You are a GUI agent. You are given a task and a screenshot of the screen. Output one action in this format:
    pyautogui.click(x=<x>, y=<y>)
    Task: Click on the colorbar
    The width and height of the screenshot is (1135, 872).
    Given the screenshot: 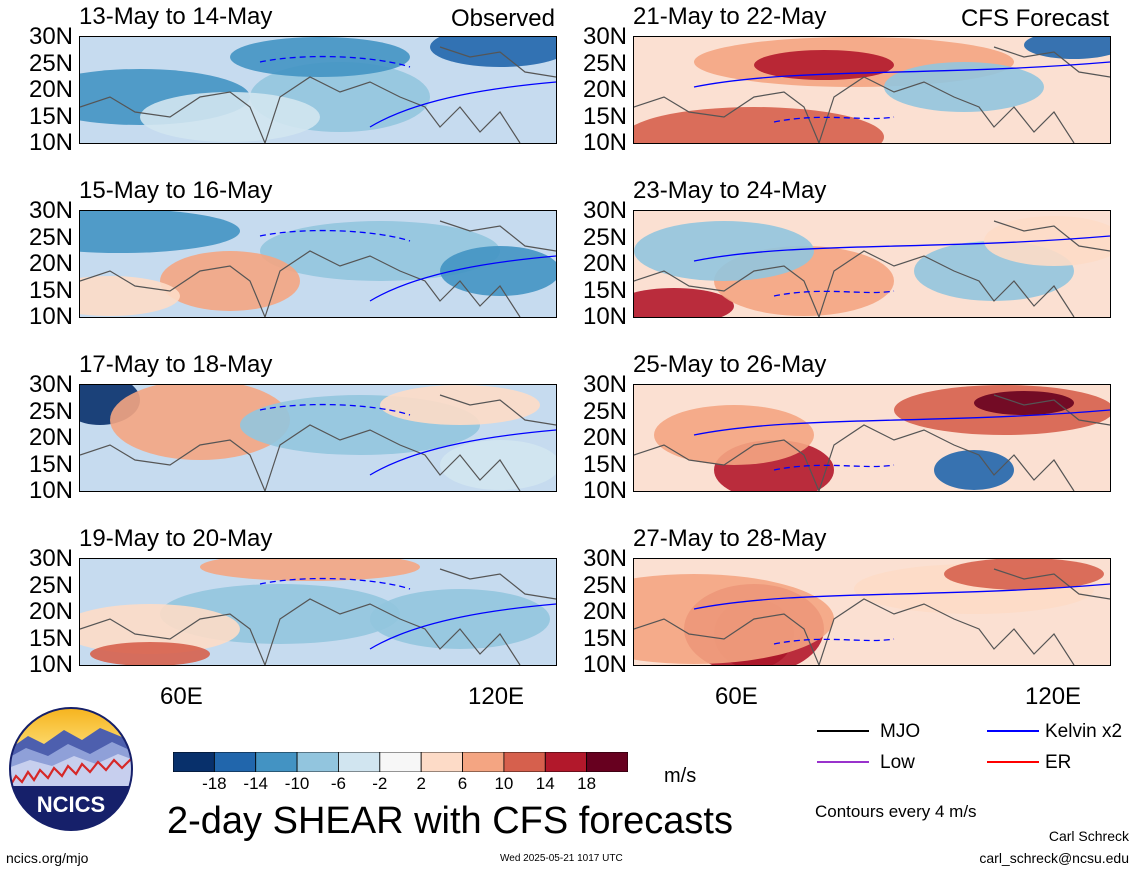 What is the action you would take?
    pyautogui.click(x=400, y=764)
    